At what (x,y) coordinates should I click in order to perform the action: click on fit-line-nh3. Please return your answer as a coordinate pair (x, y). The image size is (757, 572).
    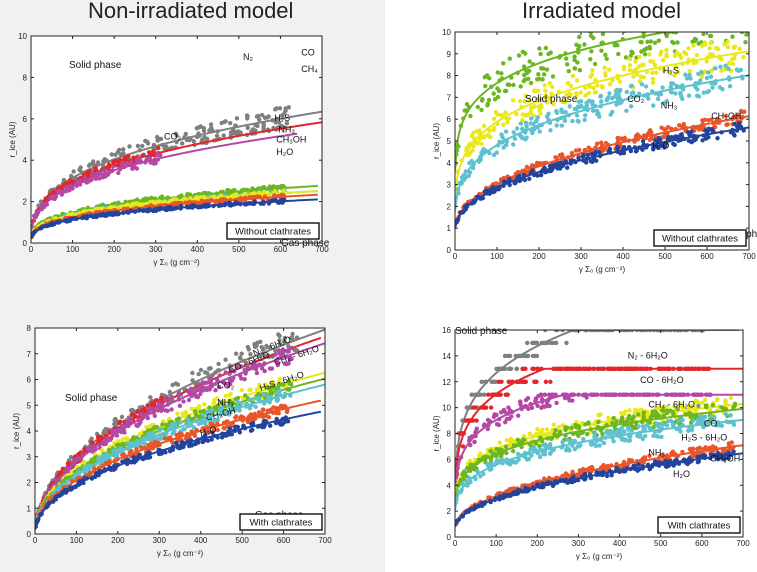
    Looking at the image, I should click on (602, 143).